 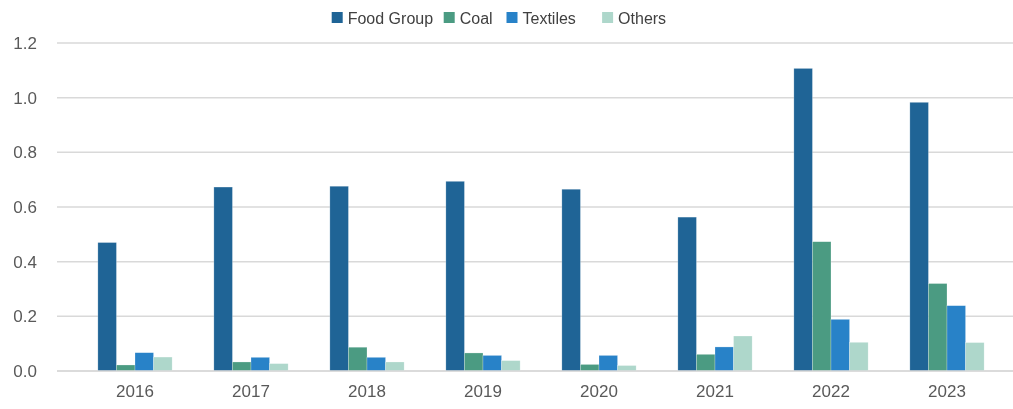 What do you see at coordinates (390, 18) in the screenshot?
I see `legend-label: Food Group` at bounding box center [390, 18].